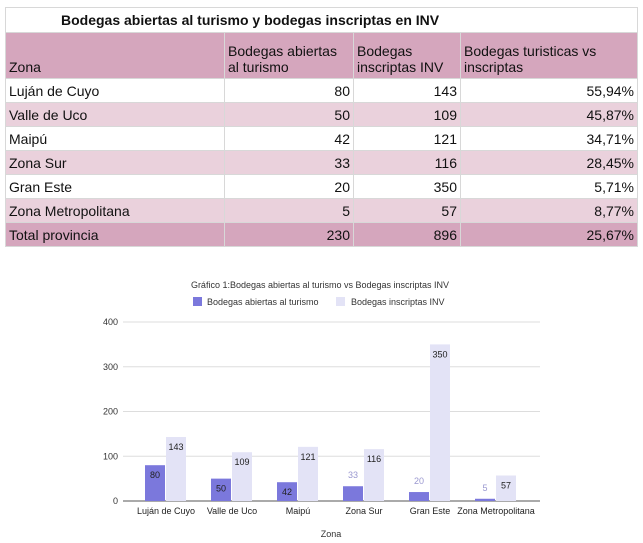  I want to click on x-tick-label: Valle de Uco, so click(232, 511).